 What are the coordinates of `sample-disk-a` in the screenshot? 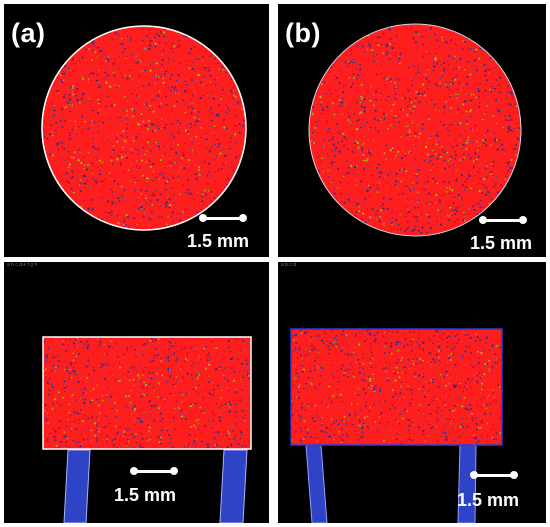 It's located at (144, 128).